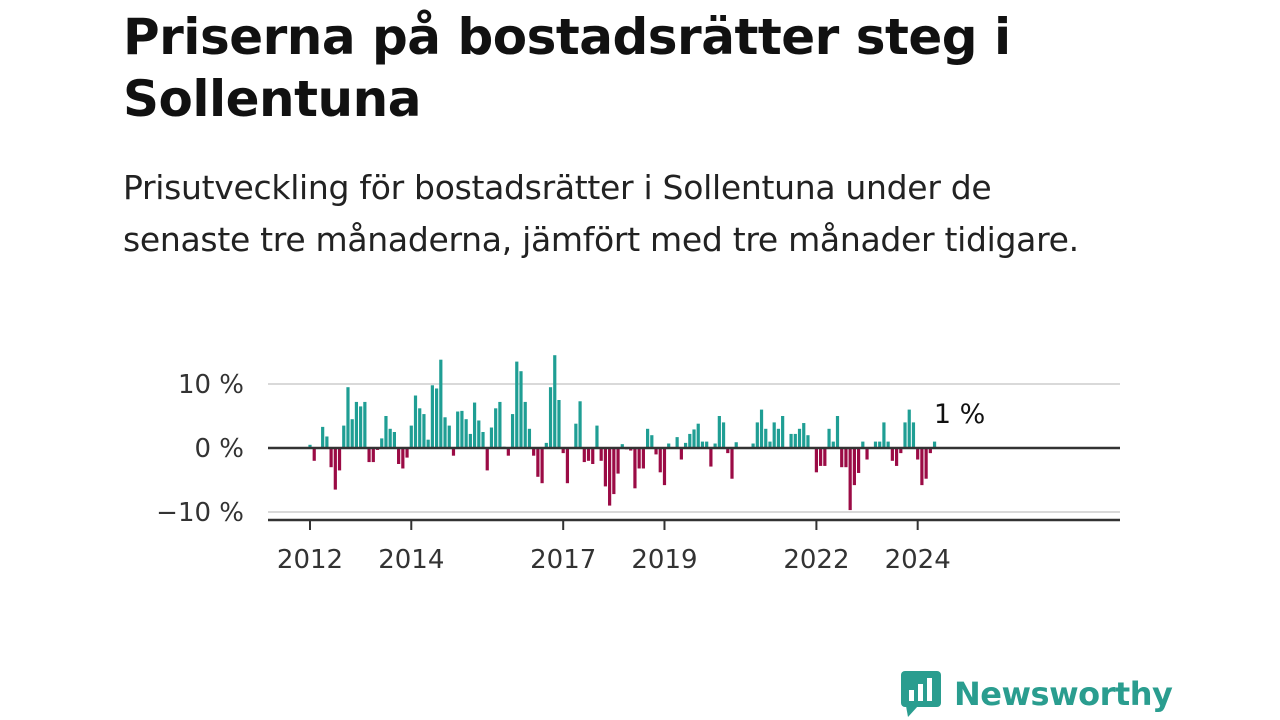 The image size is (1280, 720). I want to click on bars, so click(622, 433).